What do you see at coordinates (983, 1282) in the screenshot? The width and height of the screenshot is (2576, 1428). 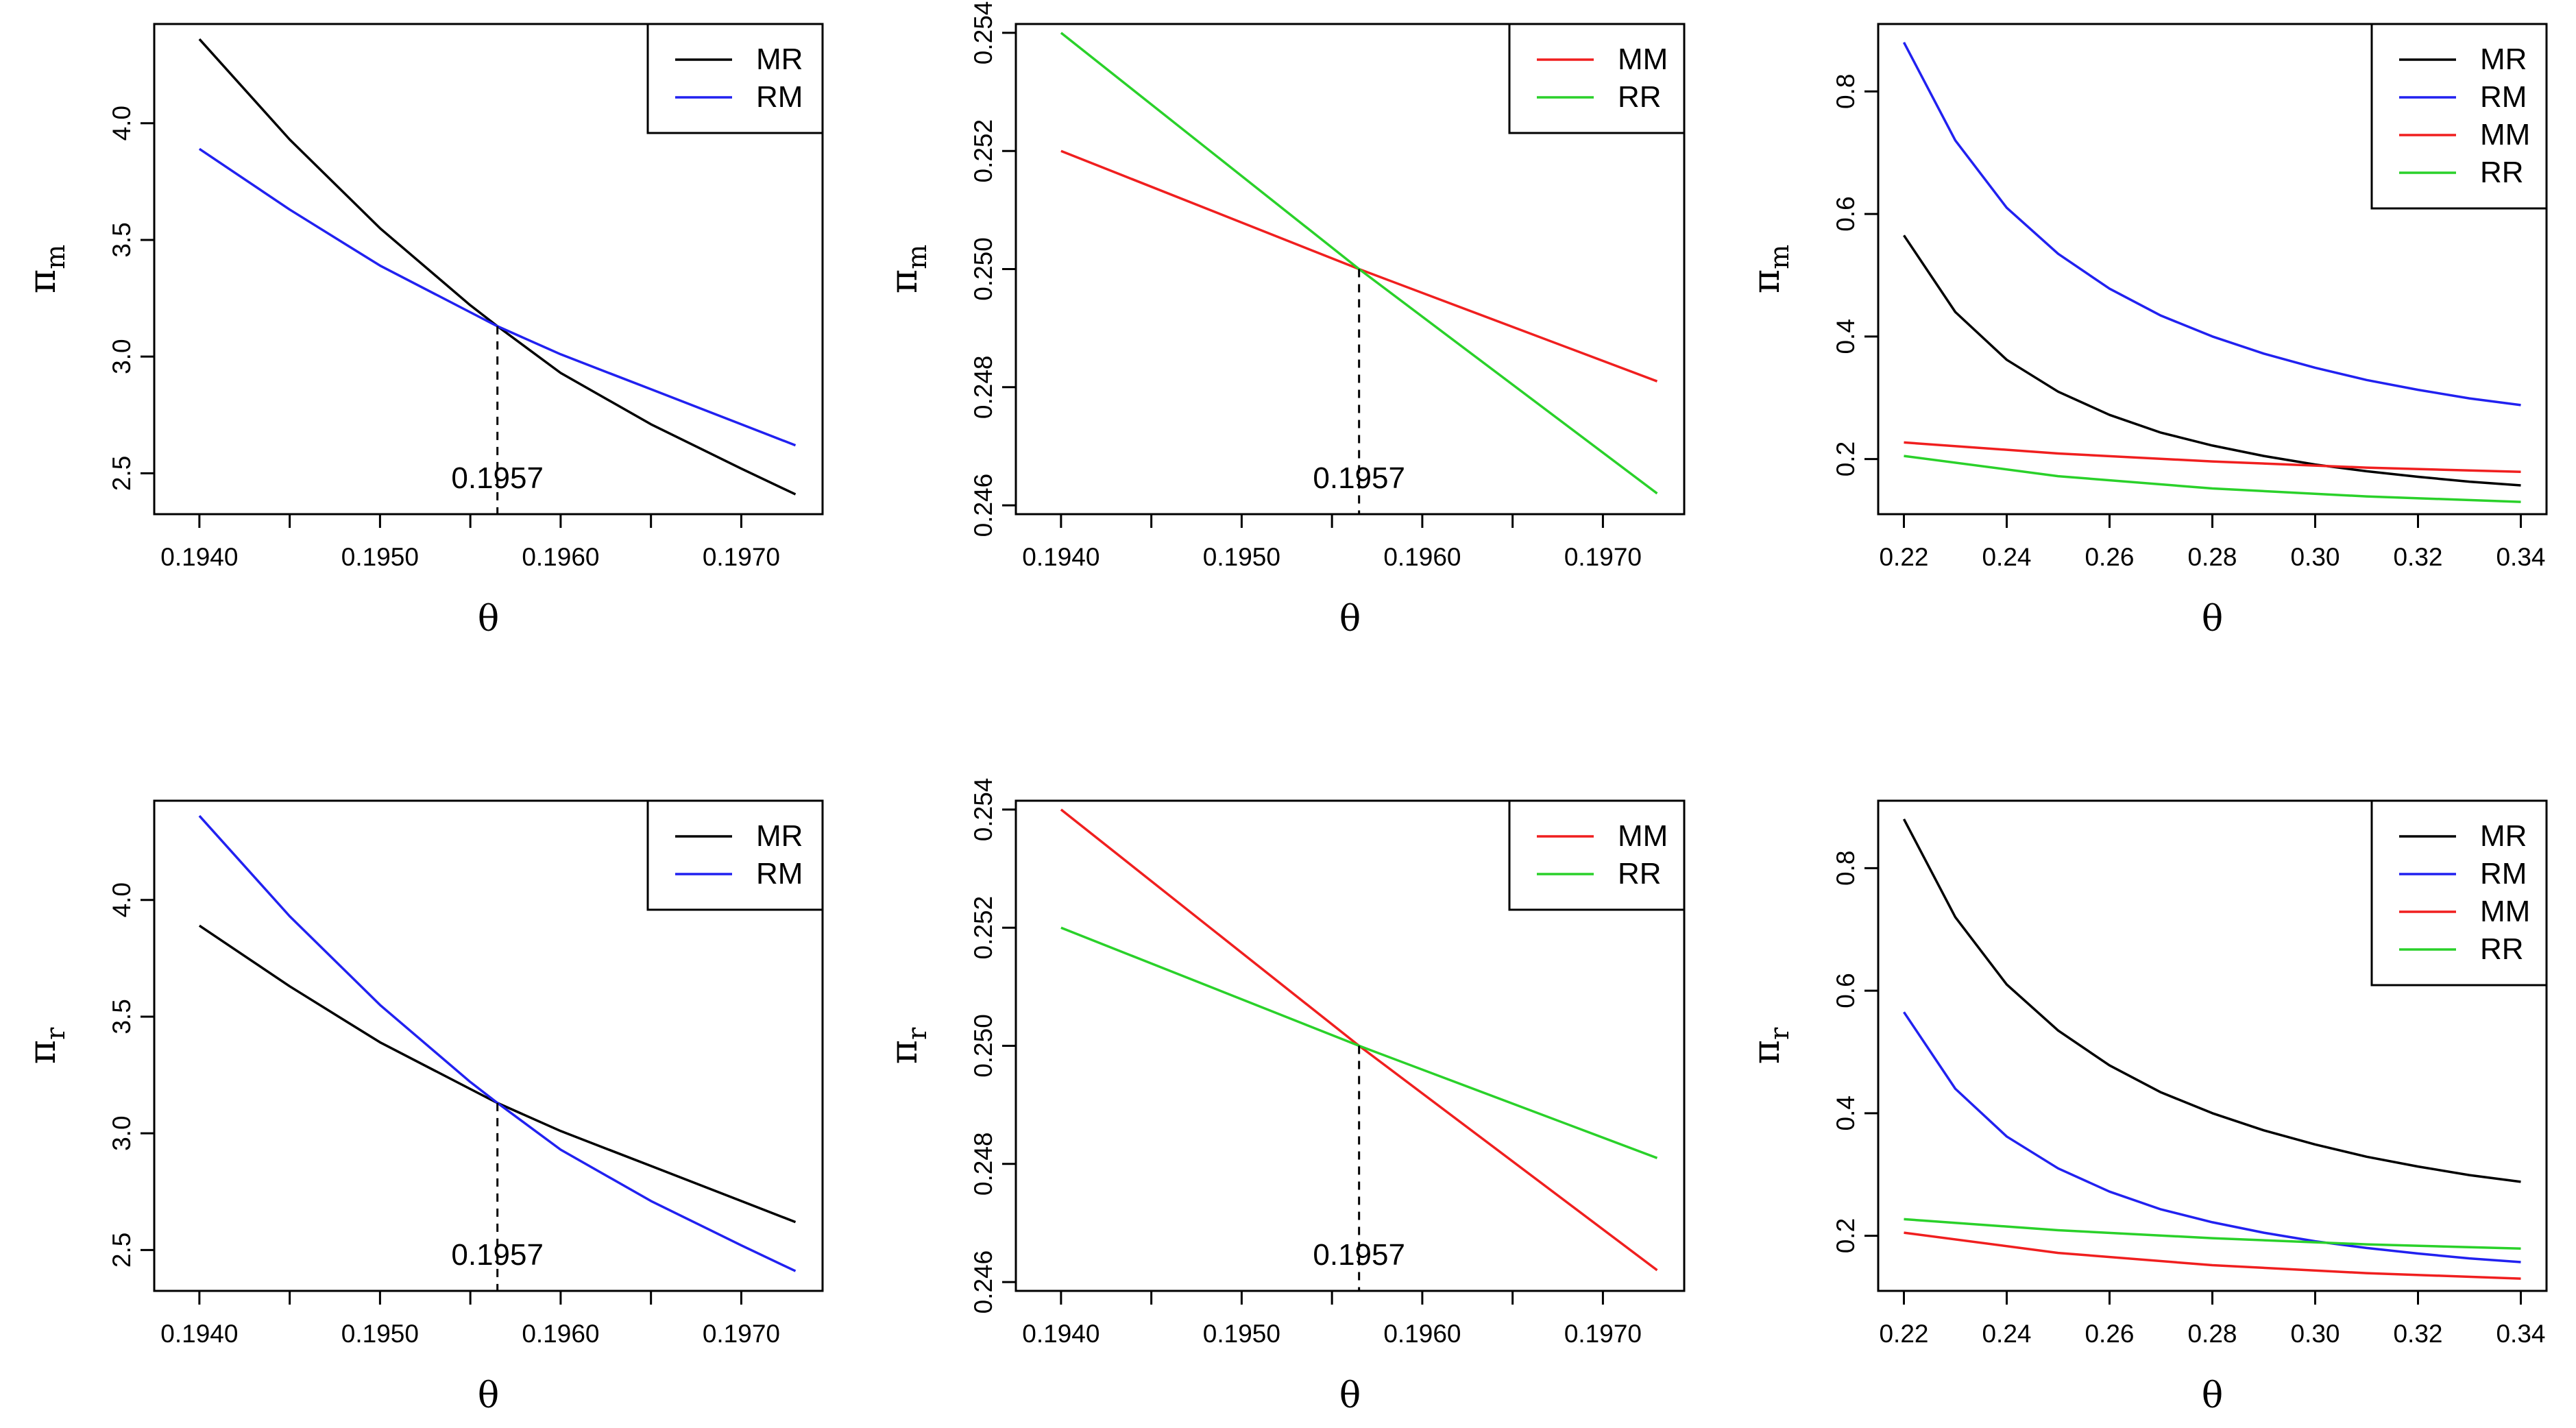 I see `y-tick-label: 0.246` at bounding box center [983, 1282].